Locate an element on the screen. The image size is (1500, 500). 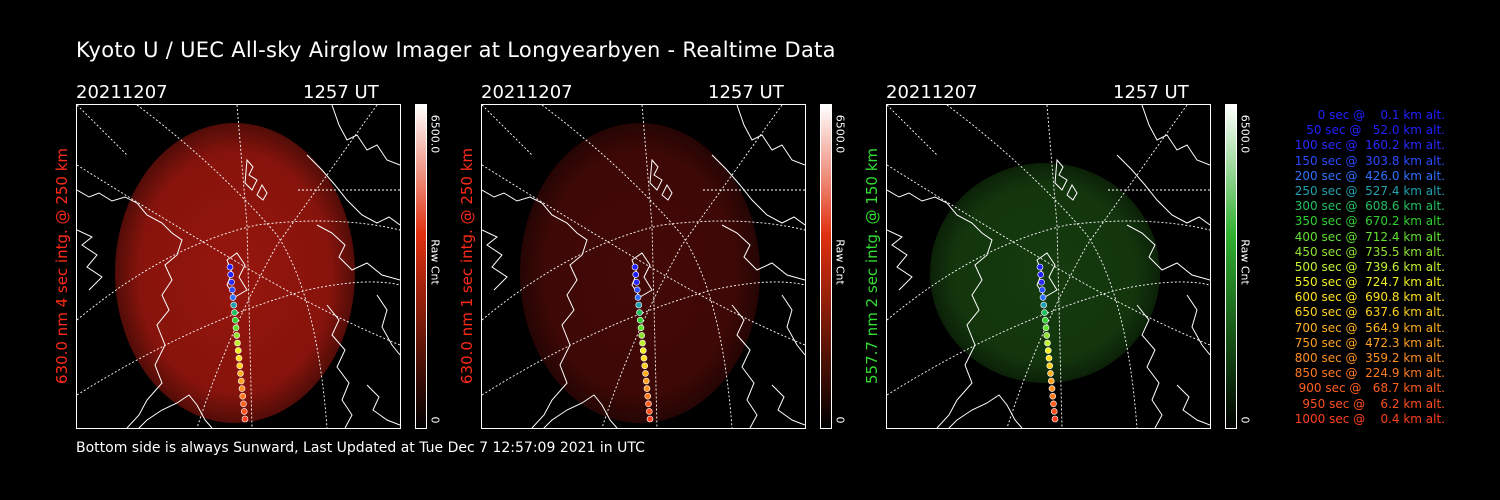
colorbar-min-text: 0 is located at coordinates (1245, 420).